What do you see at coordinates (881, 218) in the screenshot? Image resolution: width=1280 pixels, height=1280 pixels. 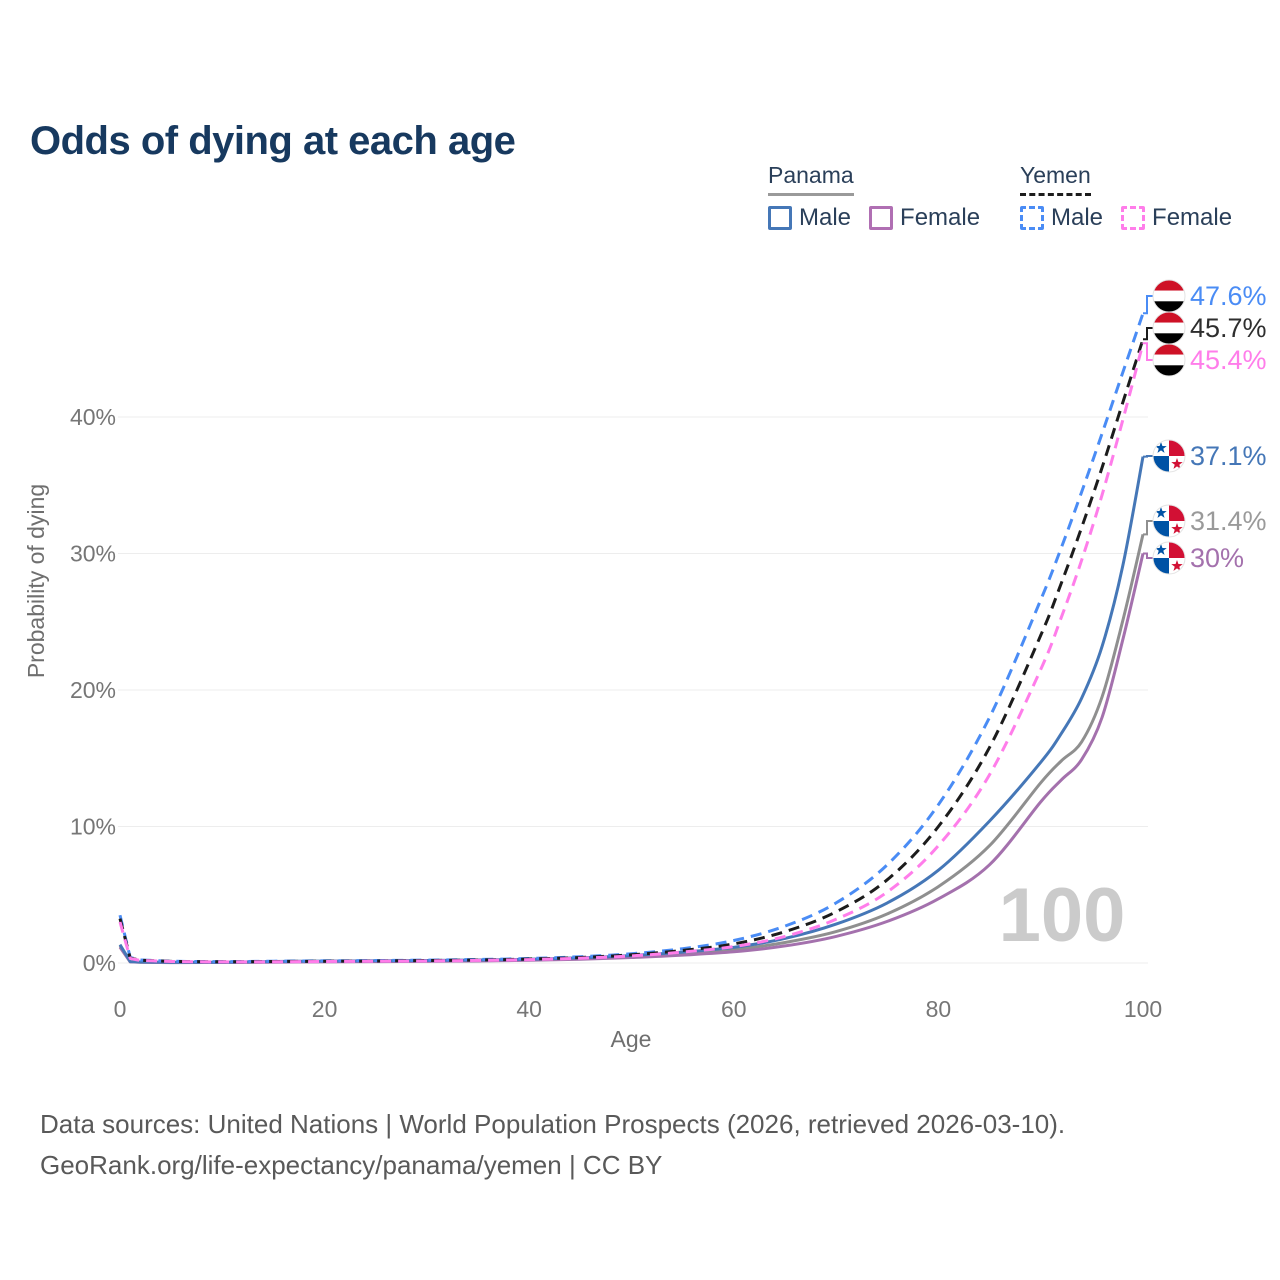 I see `panama-female-checkbox` at bounding box center [881, 218].